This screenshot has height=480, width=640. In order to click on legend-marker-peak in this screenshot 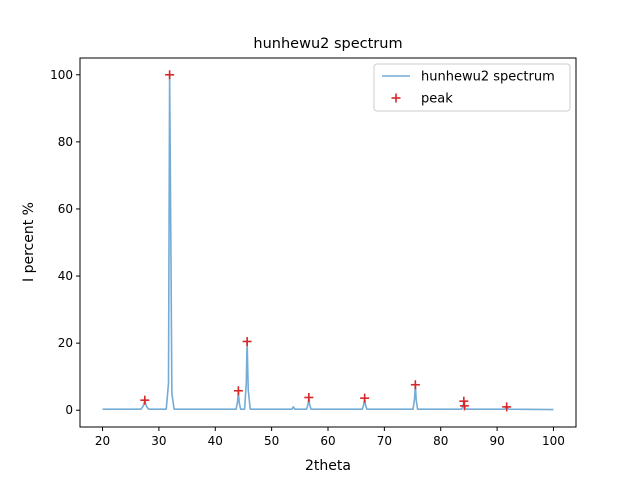, I will do `click(396, 98)`.